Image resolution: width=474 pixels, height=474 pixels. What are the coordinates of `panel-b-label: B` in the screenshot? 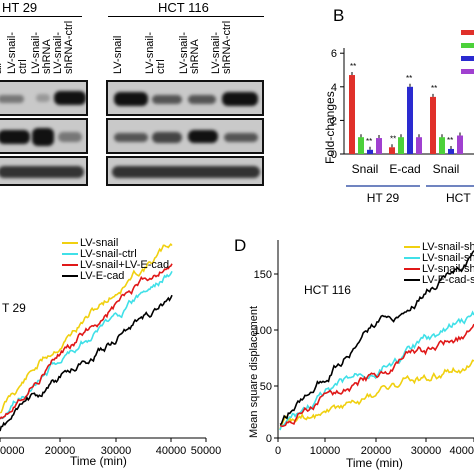 It's located at (339, 15).